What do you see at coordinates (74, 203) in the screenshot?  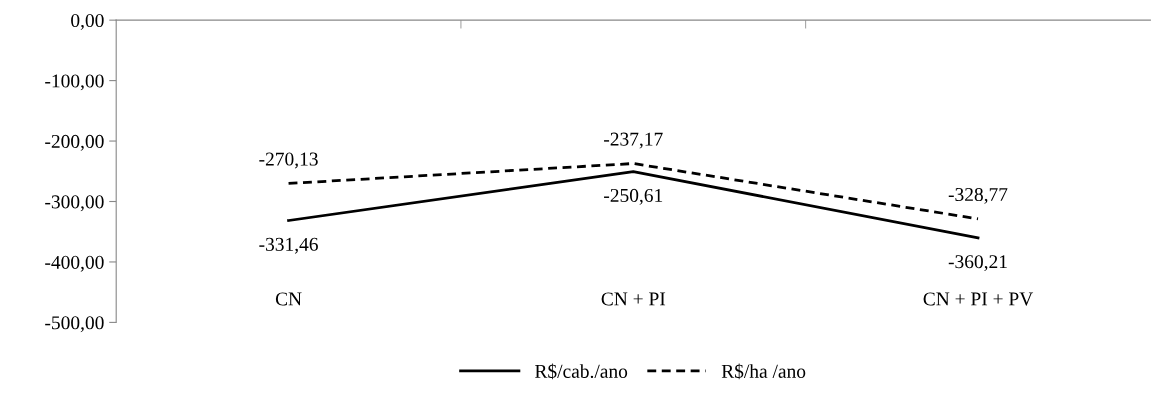 I see `y-tick-label: -300,00` at bounding box center [74, 203].